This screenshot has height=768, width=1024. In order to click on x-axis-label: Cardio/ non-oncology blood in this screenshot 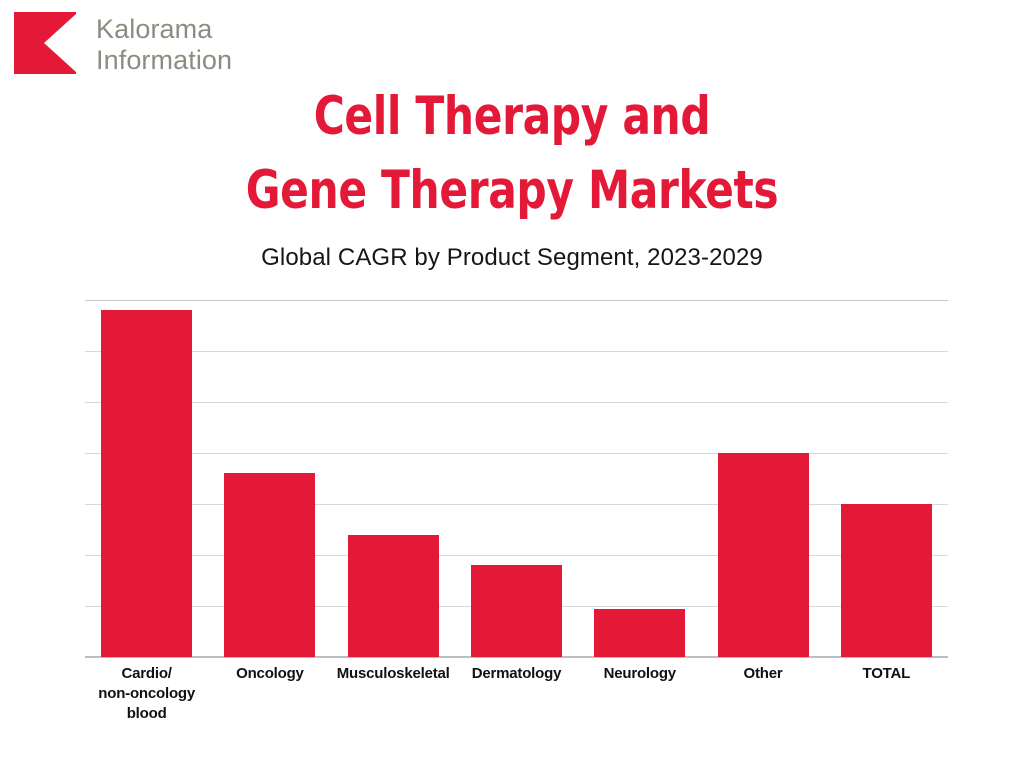, I will do `click(147, 693)`.